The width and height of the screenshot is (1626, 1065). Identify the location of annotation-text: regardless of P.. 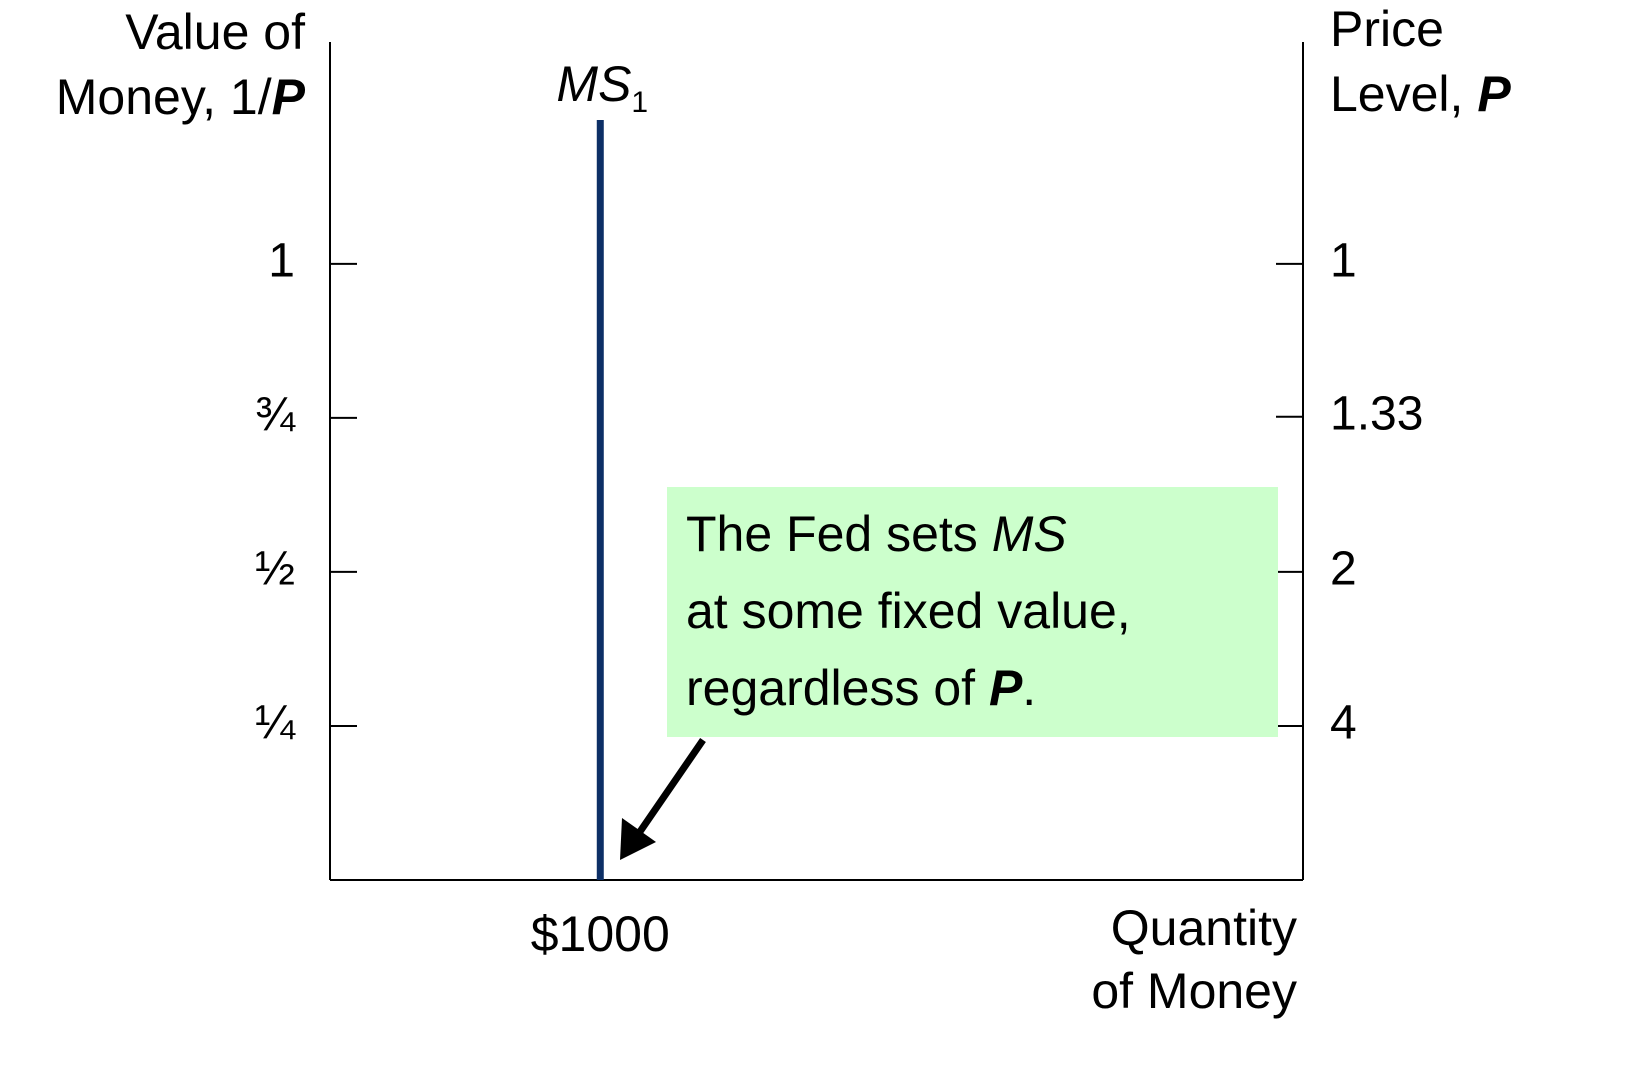
(861, 688).